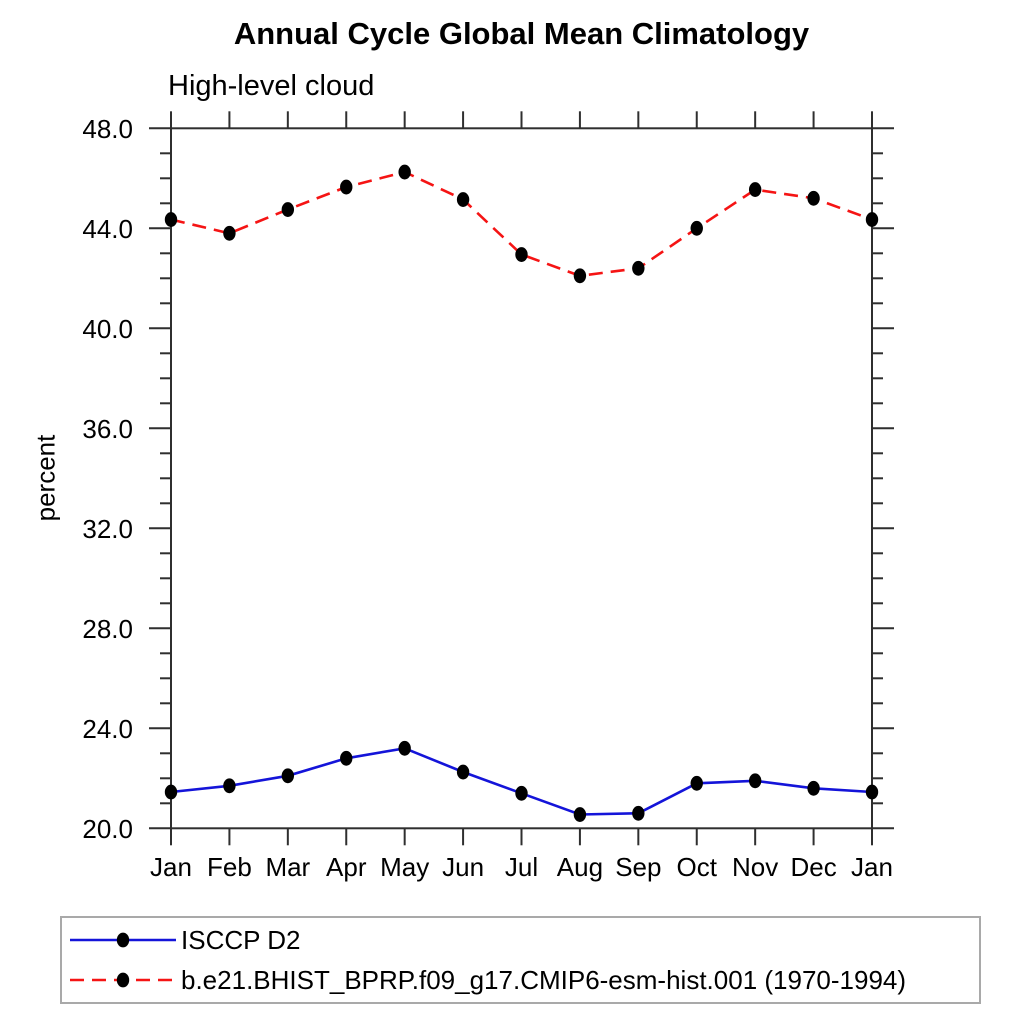 Image resolution: width=1024 pixels, height=1024 pixels. What do you see at coordinates (521, 781) in the screenshot?
I see `series-line-isccp` at bounding box center [521, 781].